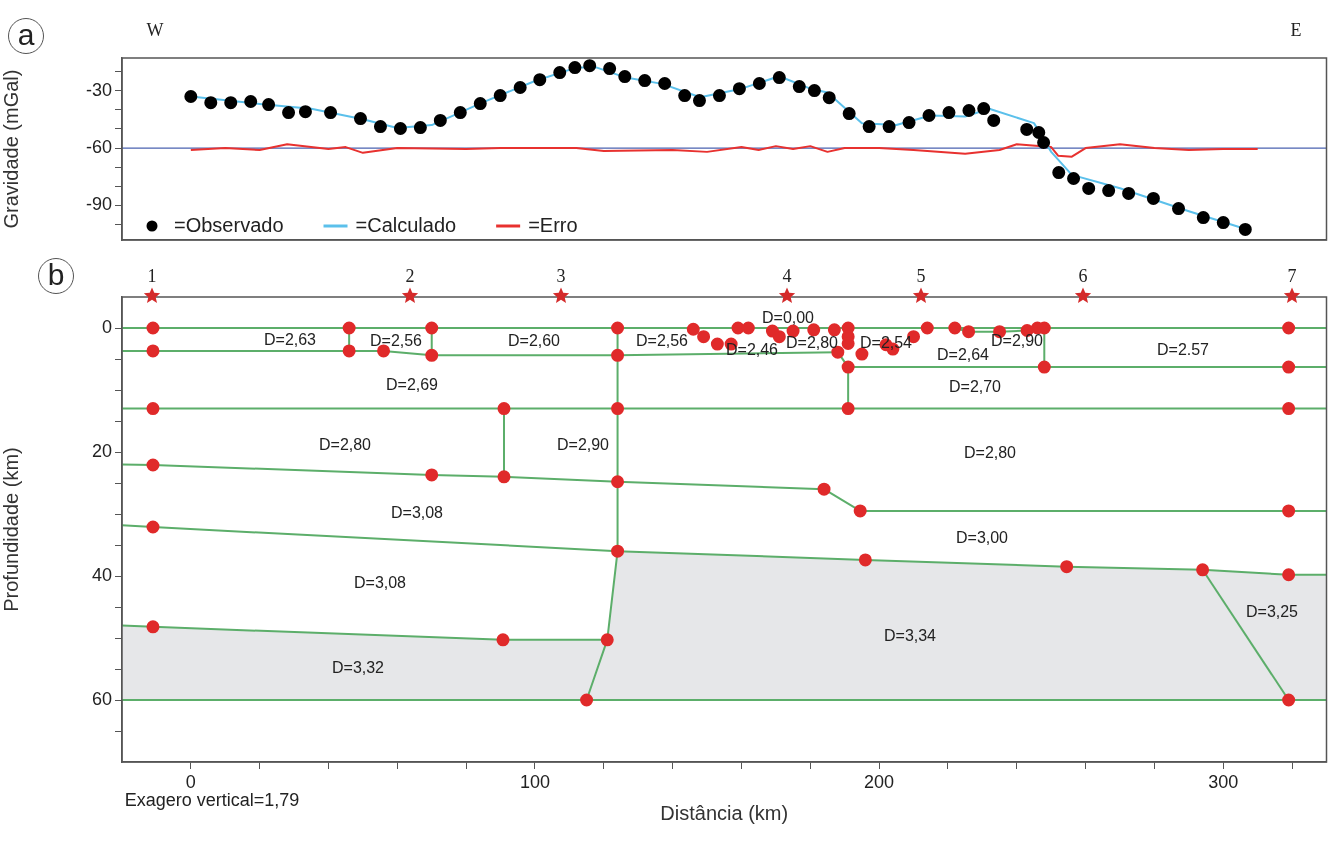 This screenshot has width=1334, height=848. What do you see at coordinates (963, 355) in the screenshot?
I see `annotation: D=2,64` at bounding box center [963, 355].